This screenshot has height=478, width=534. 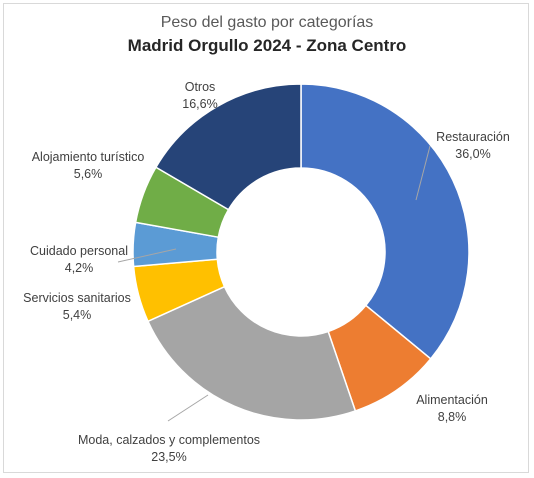 I want to click on slice-label-servicios-sanitarios: Servicios sanitarios, so click(x=77, y=298).